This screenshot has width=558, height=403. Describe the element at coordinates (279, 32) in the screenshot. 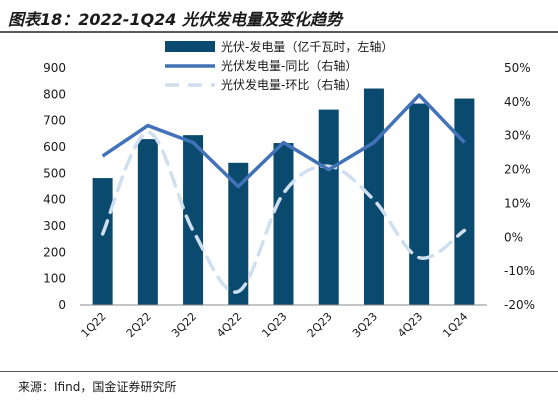

I see `title-rule` at that location.